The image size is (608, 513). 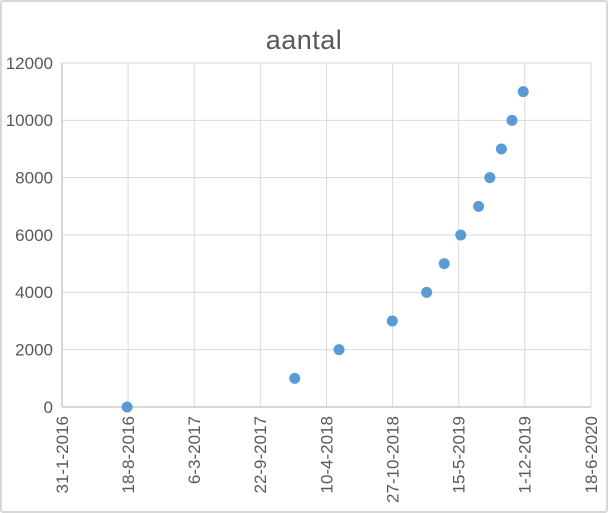 I want to click on y-axis-tick-label: 4000, so click(x=34, y=292).